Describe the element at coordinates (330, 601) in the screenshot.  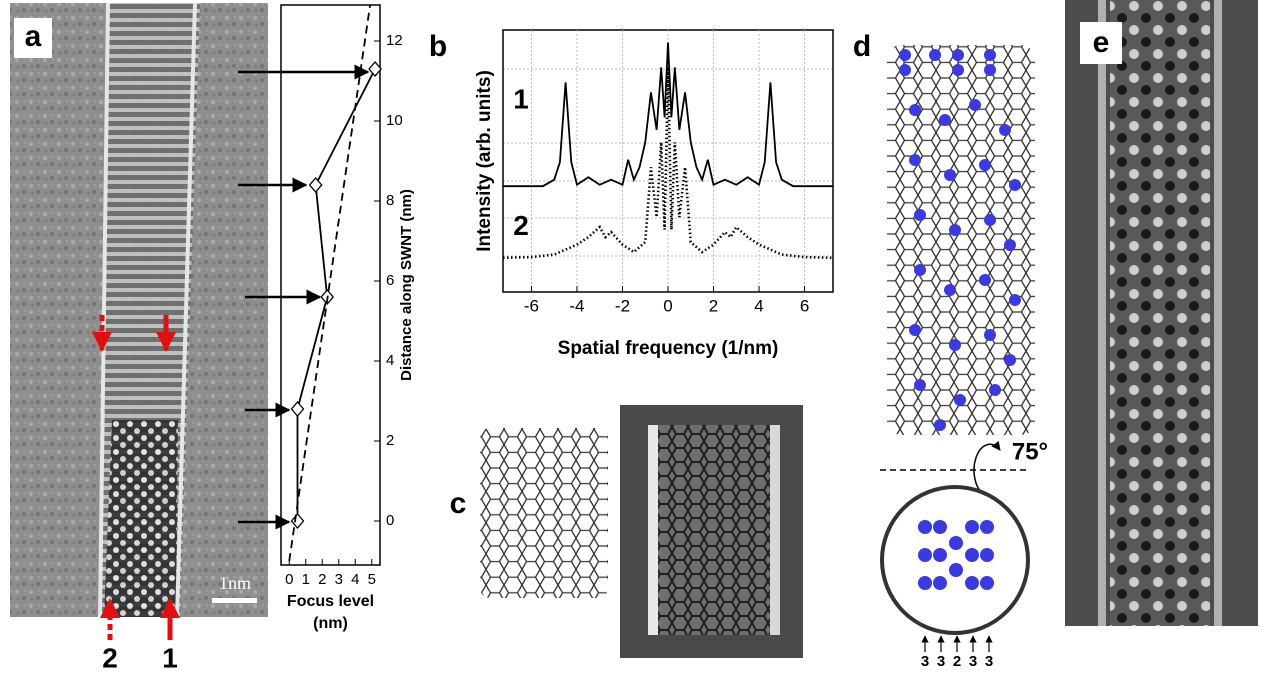
I see `x-axis-label: Focus level` at that location.